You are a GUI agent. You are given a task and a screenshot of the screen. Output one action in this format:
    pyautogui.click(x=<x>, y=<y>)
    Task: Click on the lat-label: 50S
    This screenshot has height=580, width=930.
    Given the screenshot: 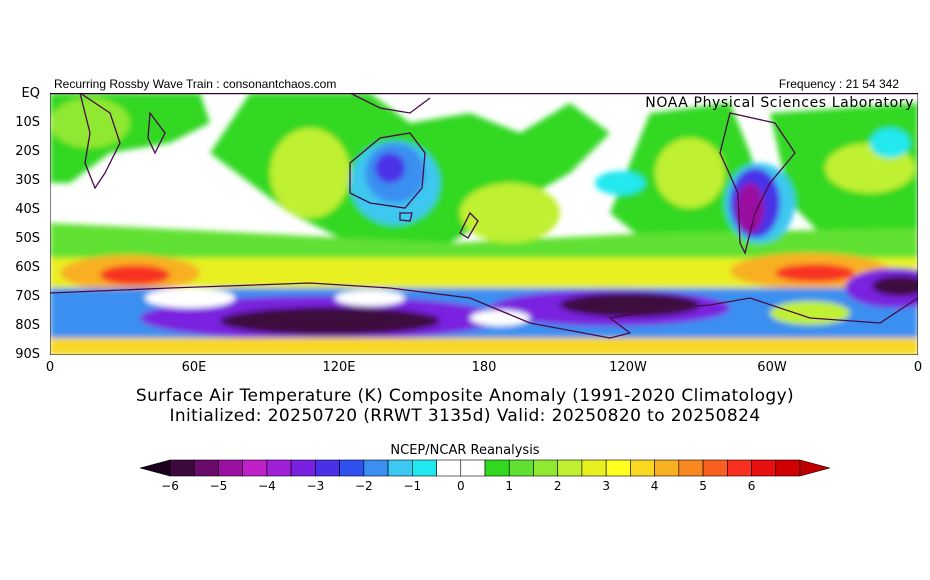 What is the action you would take?
    pyautogui.click(x=27, y=238)
    